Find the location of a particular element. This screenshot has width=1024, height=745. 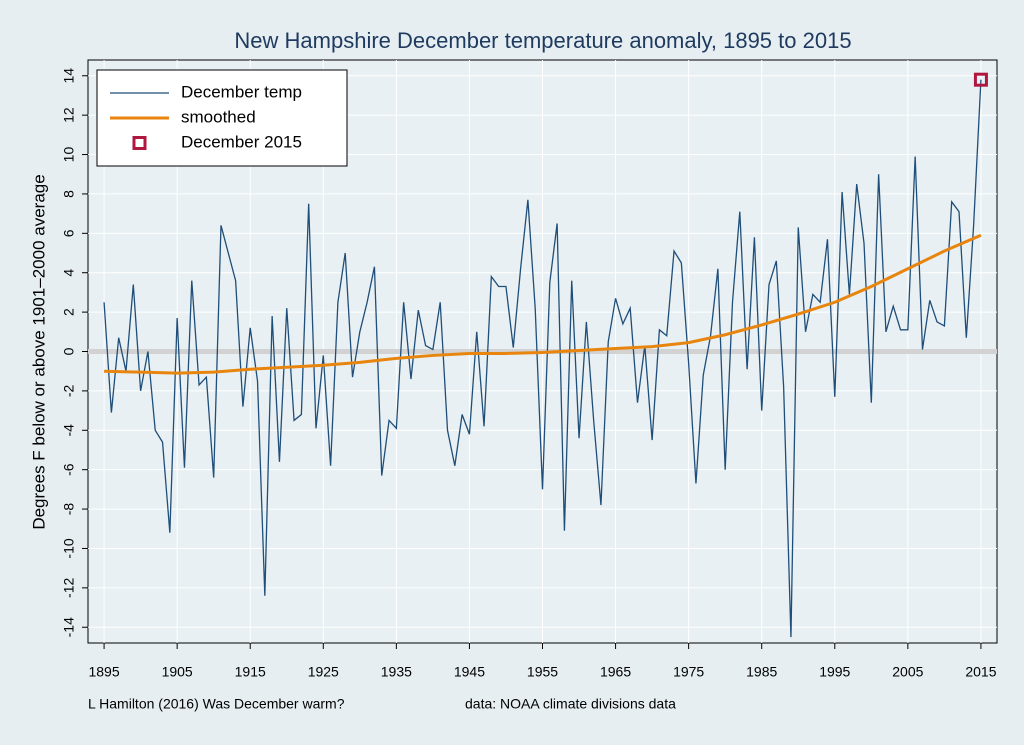

y-tick-label: -8 is located at coordinates (69, 509).